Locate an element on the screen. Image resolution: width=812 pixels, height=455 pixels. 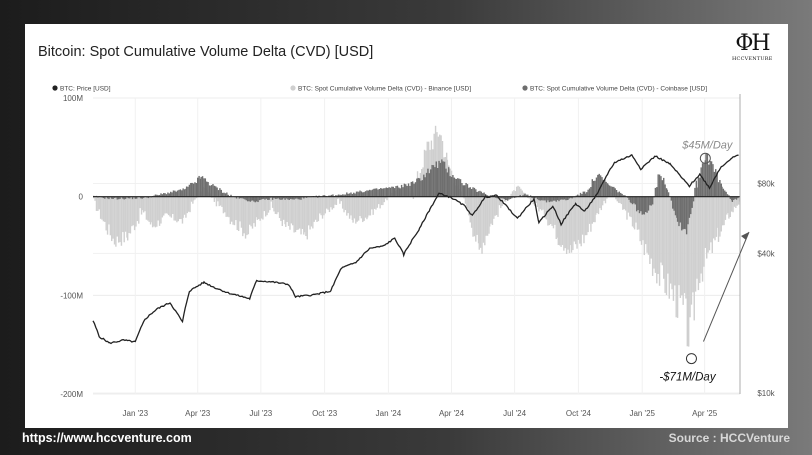
logo-mark-icon: ΦΗ is located at coordinates (752, 43).